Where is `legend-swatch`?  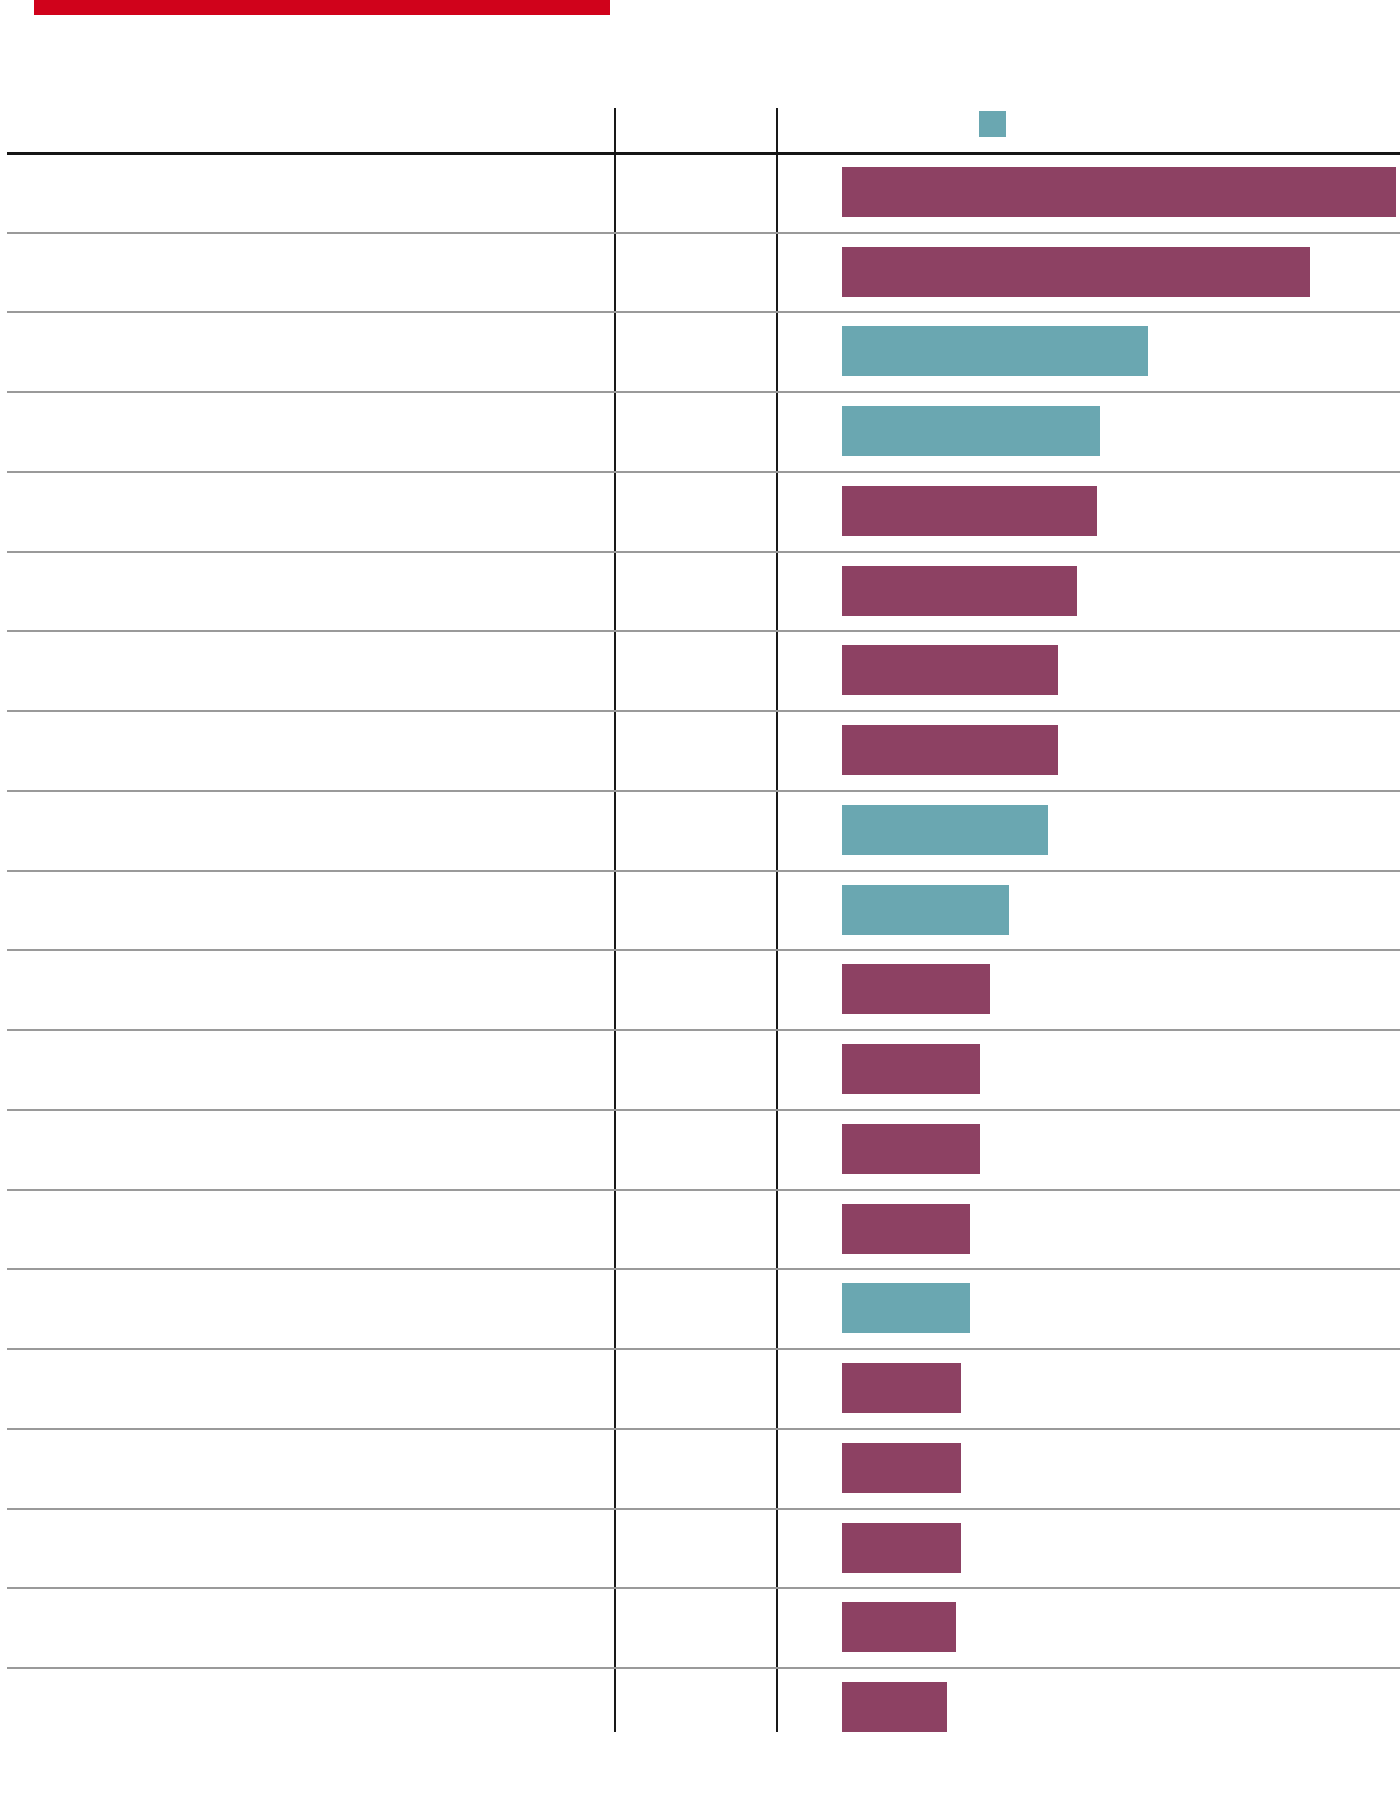 legend-swatch is located at coordinates (992, 124).